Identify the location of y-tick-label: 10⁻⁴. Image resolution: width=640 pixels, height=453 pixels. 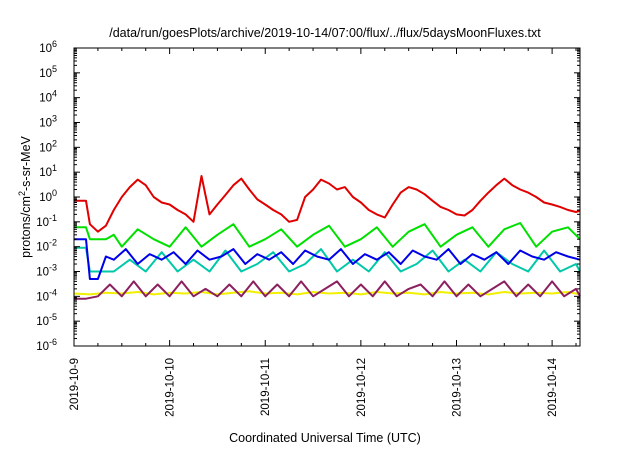
(46, 295).